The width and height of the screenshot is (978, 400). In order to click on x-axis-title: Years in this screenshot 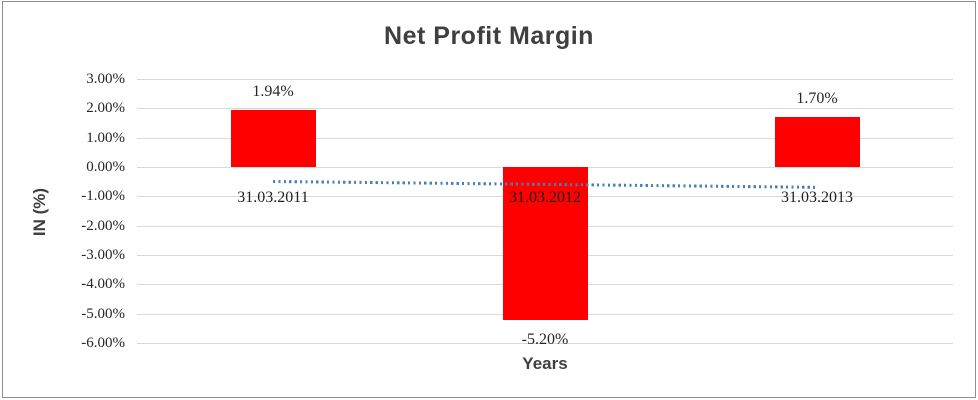, I will do `click(545, 363)`.